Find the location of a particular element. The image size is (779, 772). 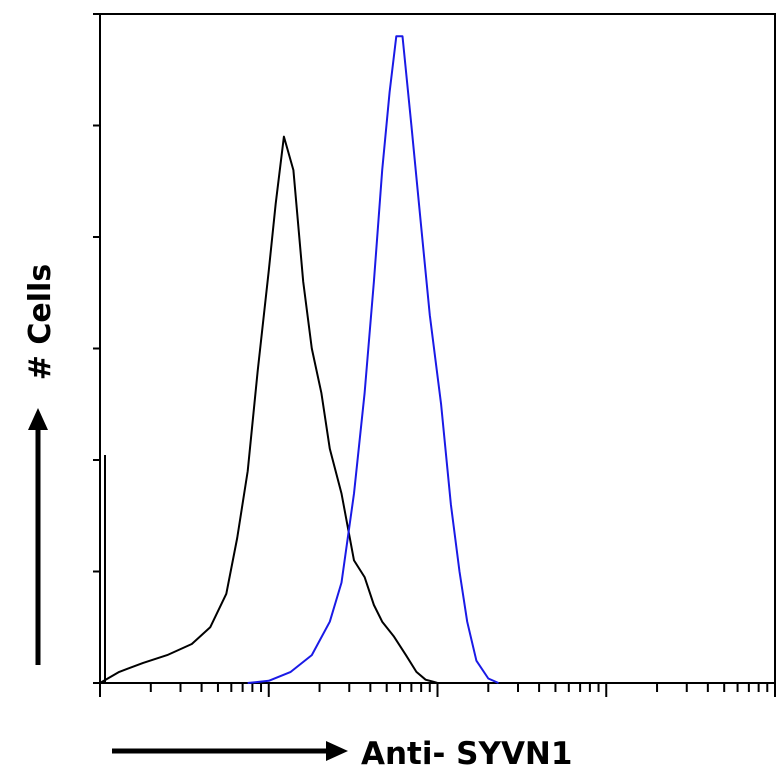

x-axis-label: Anti- SYVN1 is located at coordinates (466, 754).